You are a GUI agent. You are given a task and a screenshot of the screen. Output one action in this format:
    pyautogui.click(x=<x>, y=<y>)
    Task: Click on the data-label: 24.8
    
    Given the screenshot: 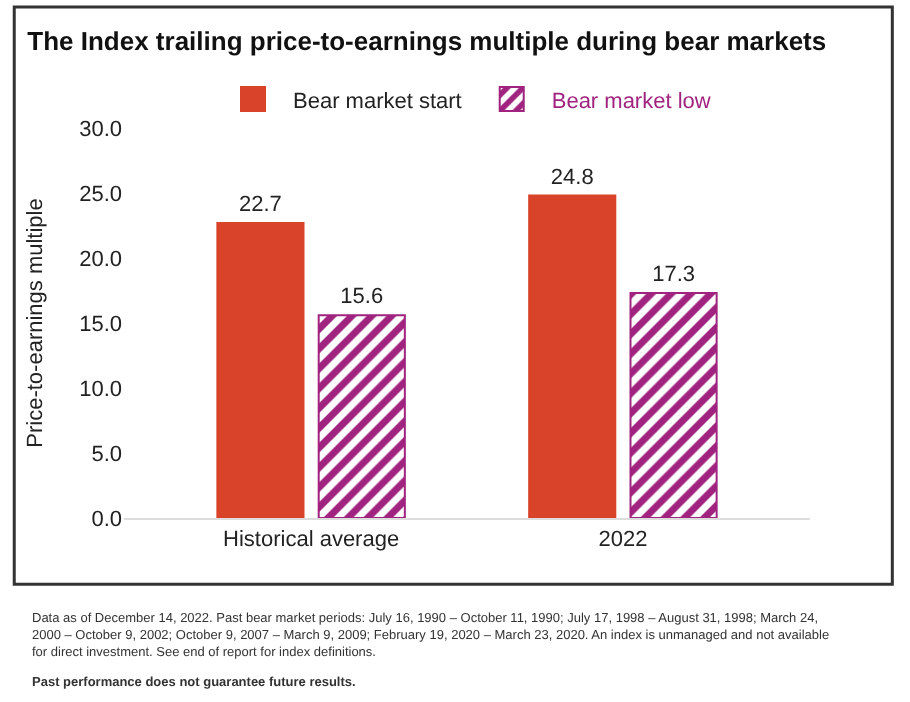 What is the action you would take?
    pyautogui.click(x=572, y=177)
    